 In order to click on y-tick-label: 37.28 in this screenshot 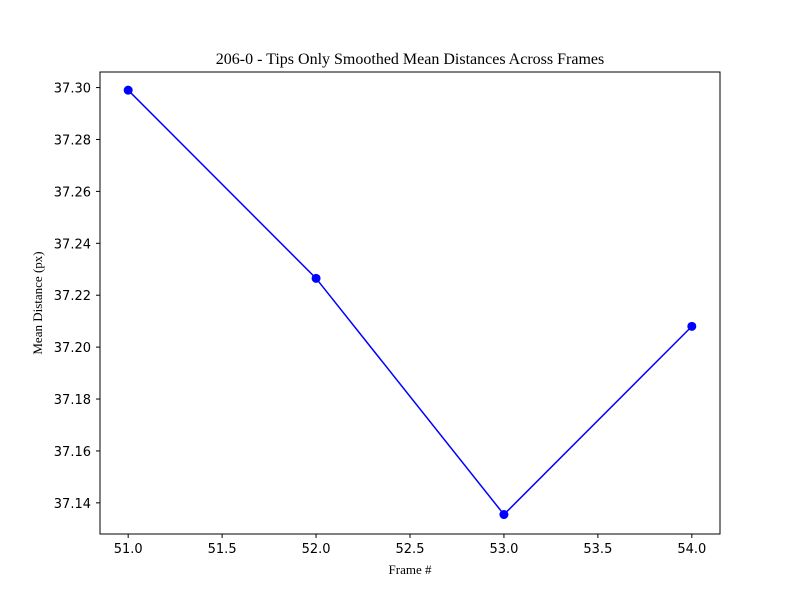, I will do `click(72, 140)`.